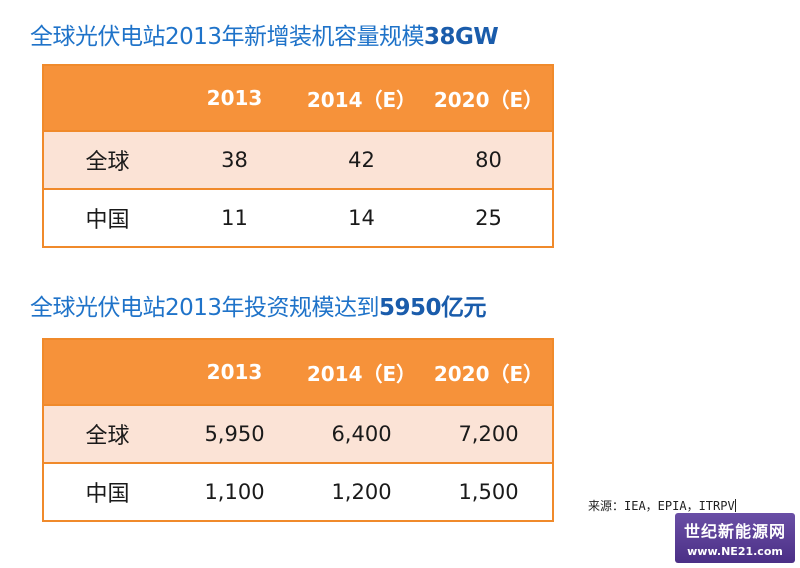 This screenshot has height=568, width=800. Describe the element at coordinates (234, 491) in the screenshot. I see `table-cell: 1,100` at that location.